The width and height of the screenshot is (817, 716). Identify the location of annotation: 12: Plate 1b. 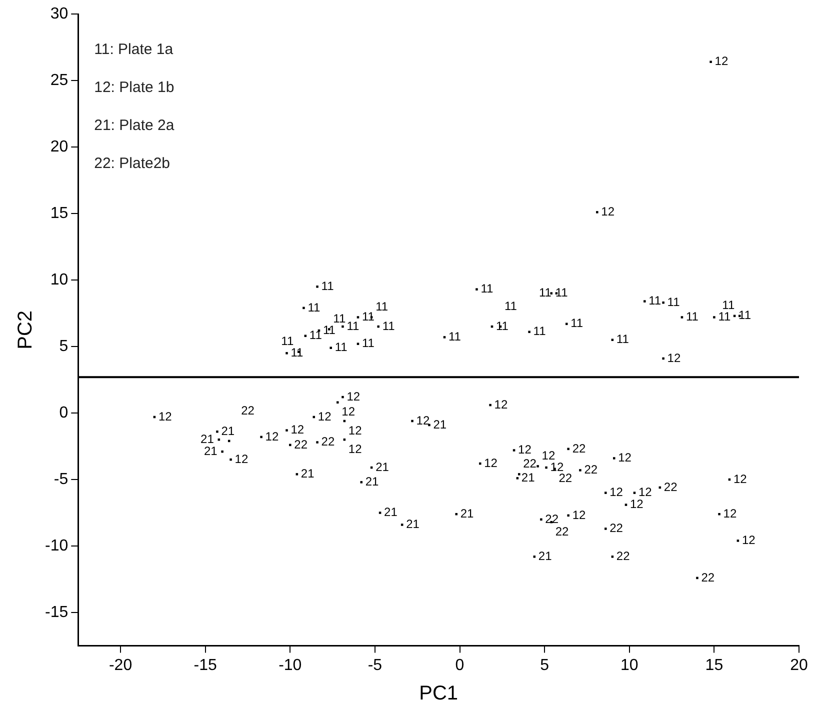
(134, 87).